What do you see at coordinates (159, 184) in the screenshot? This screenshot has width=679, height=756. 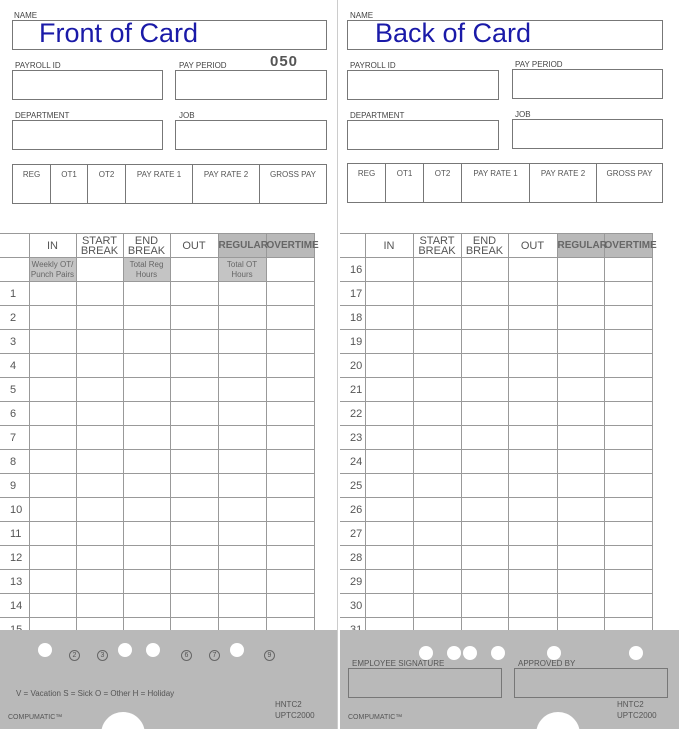 I see `summary-pay-rate-1: PAY RATE 1` at bounding box center [159, 184].